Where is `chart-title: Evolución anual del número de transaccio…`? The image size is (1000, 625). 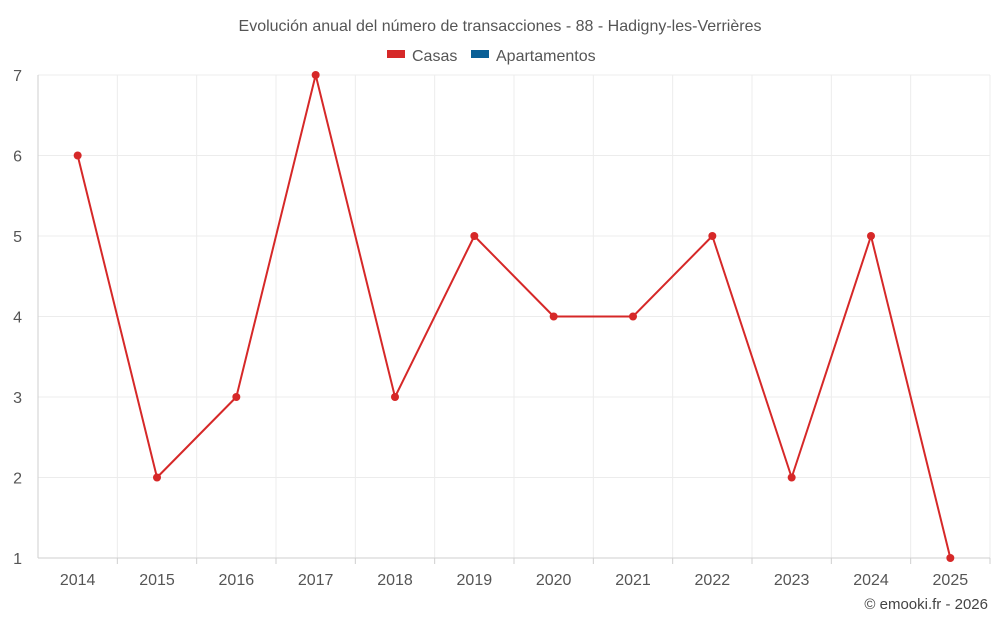
chart-title: Evolución anual del número de transaccio… is located at coordinates (500, 26).